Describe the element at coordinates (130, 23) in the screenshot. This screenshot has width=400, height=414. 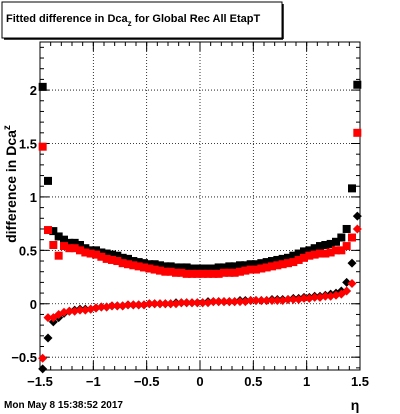
I see `chart-title-sub: z` at that location.